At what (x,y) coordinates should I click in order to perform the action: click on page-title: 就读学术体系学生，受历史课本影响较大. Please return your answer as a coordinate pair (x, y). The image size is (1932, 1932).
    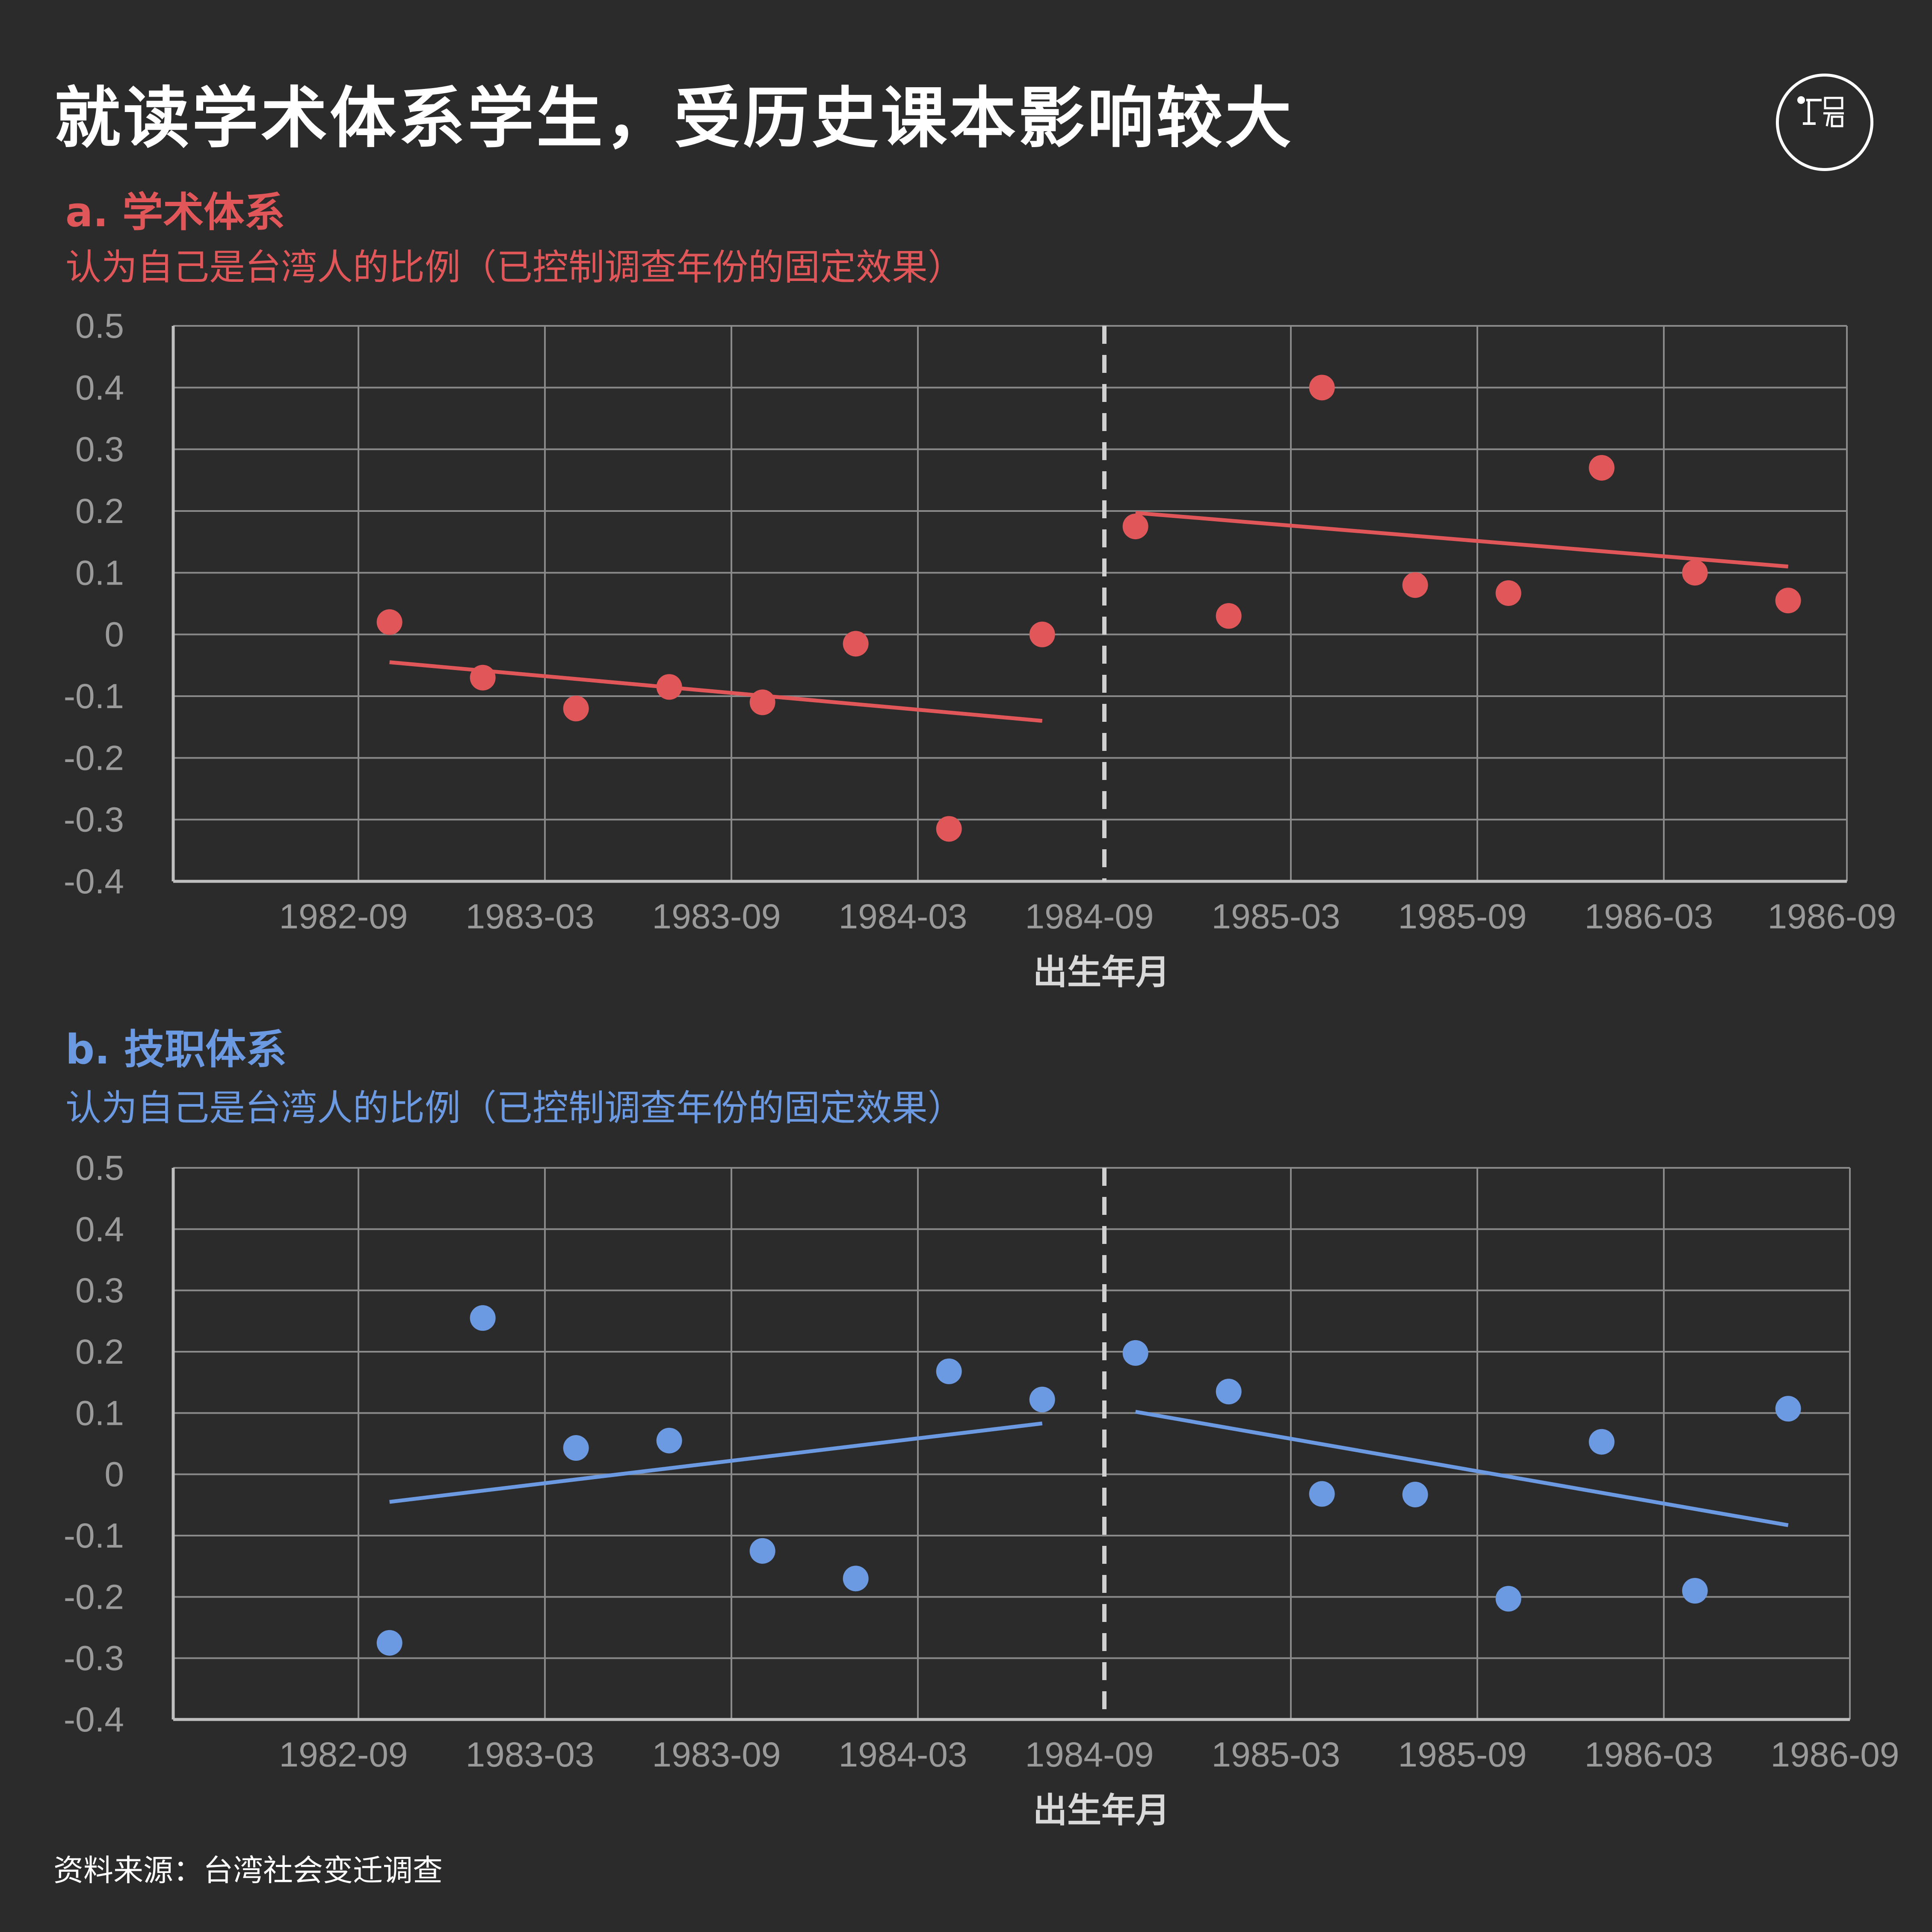
    Looking at the image, I should click on (674, 118).